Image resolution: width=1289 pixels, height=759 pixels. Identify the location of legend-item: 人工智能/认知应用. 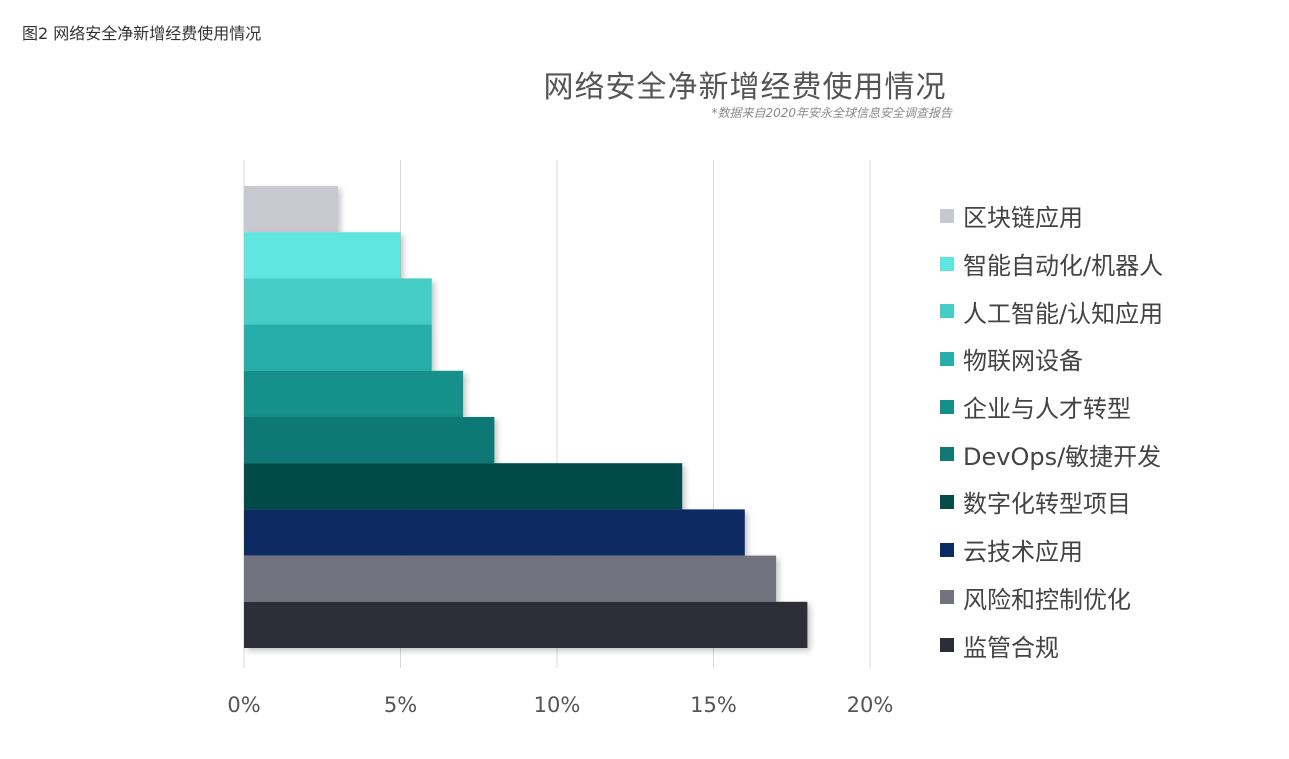
(1051, 311).